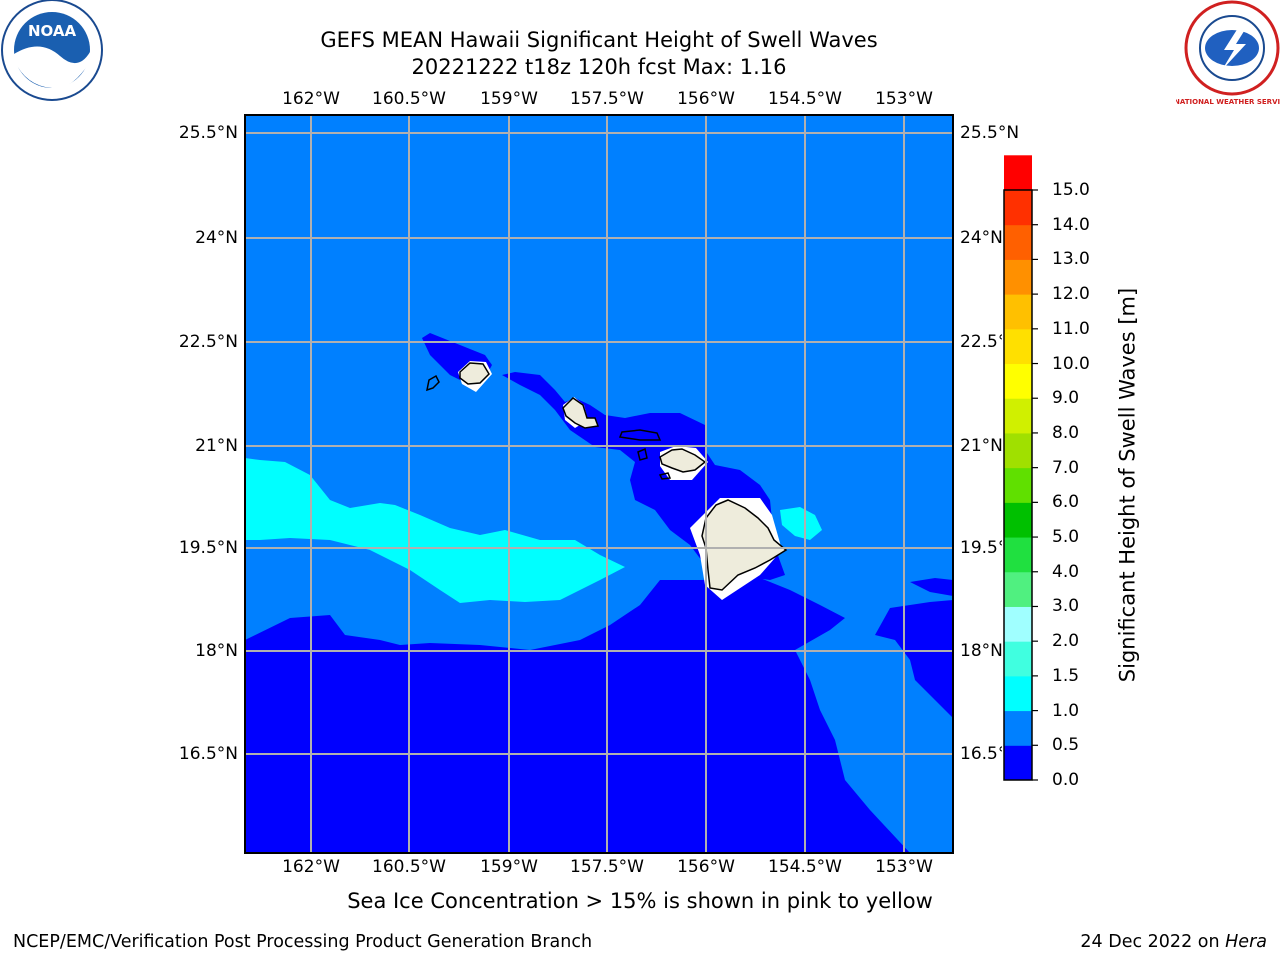  Describe the element at coordinates (981, 342) in the screenshot. I see `lat-tick-right: 22.5°N` at that location.